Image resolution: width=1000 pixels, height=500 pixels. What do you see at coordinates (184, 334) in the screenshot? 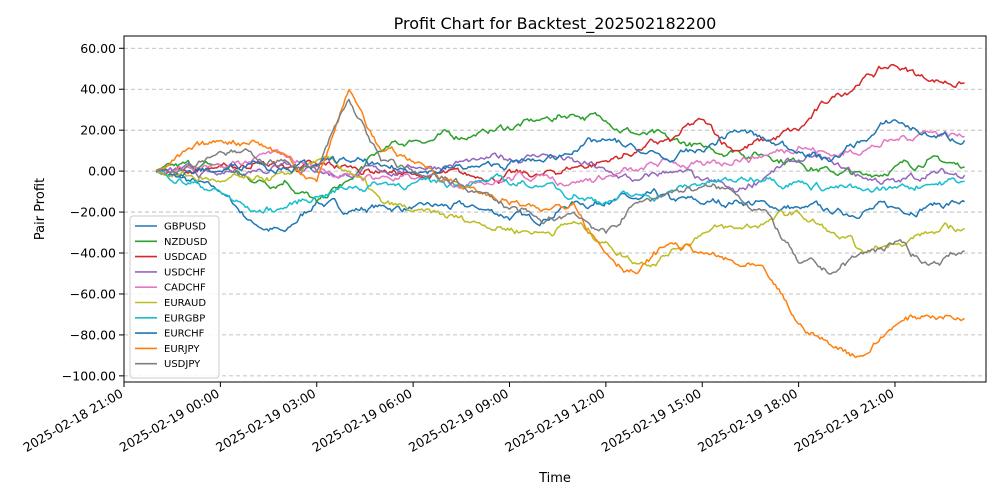
I see `legend-label: EURCHF` at bounding box center [184, 334].